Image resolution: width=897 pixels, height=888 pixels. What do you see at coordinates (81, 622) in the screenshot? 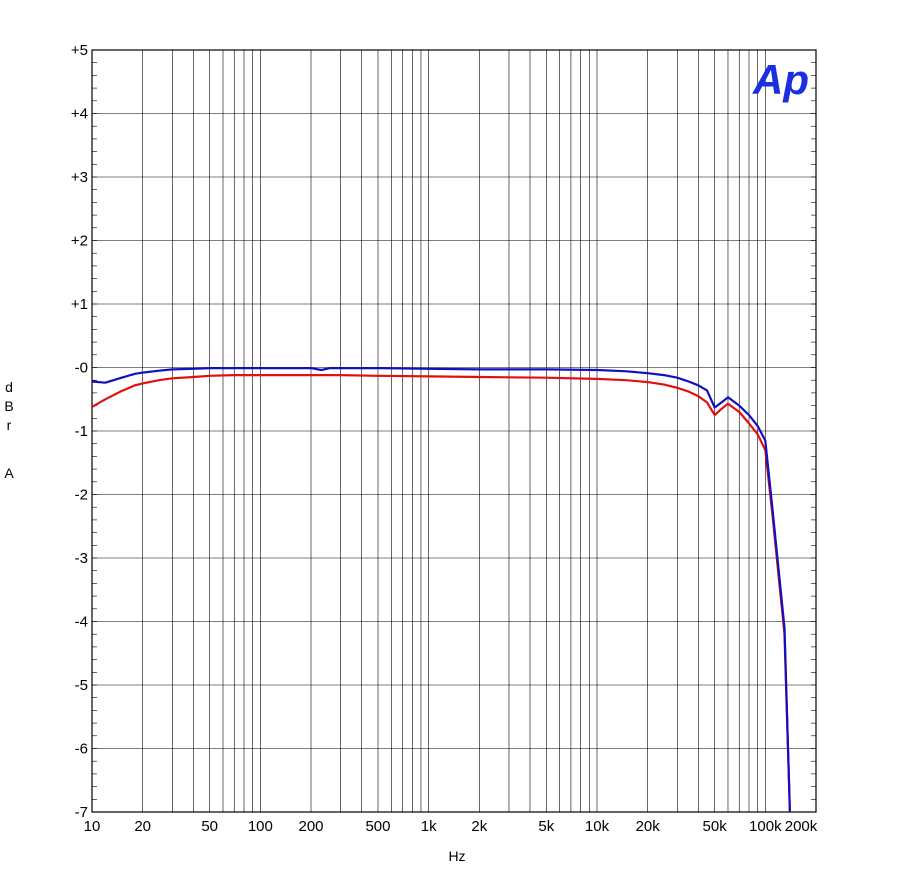
I see `y-tick-label: -4` at bounding box center [81, 622].